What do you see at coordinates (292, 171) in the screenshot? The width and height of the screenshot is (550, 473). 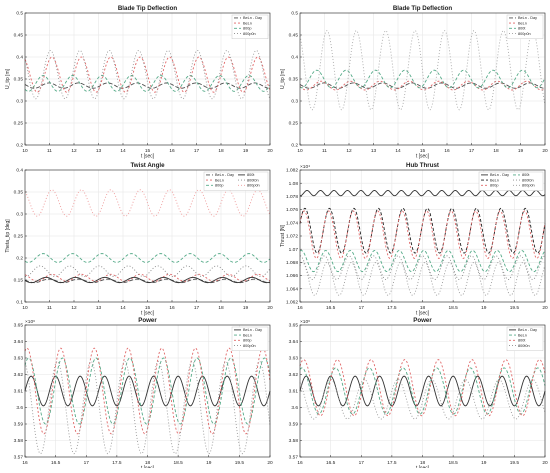 I see `y-tick-label: 1.082` at bounding box center [292, 171].